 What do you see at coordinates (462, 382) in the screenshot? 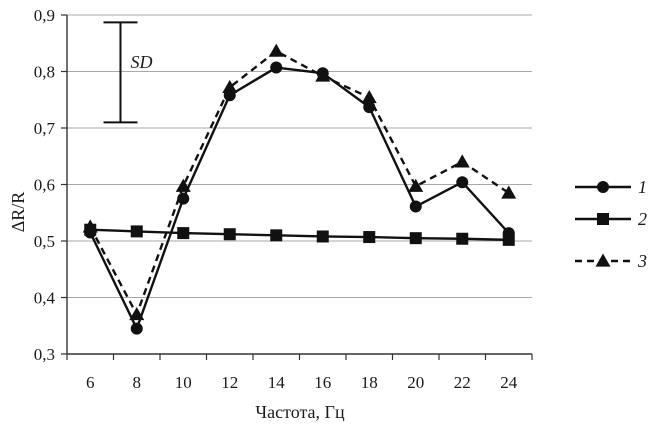
I see `x-tick-label: 22` at bounding box center [462, 382].